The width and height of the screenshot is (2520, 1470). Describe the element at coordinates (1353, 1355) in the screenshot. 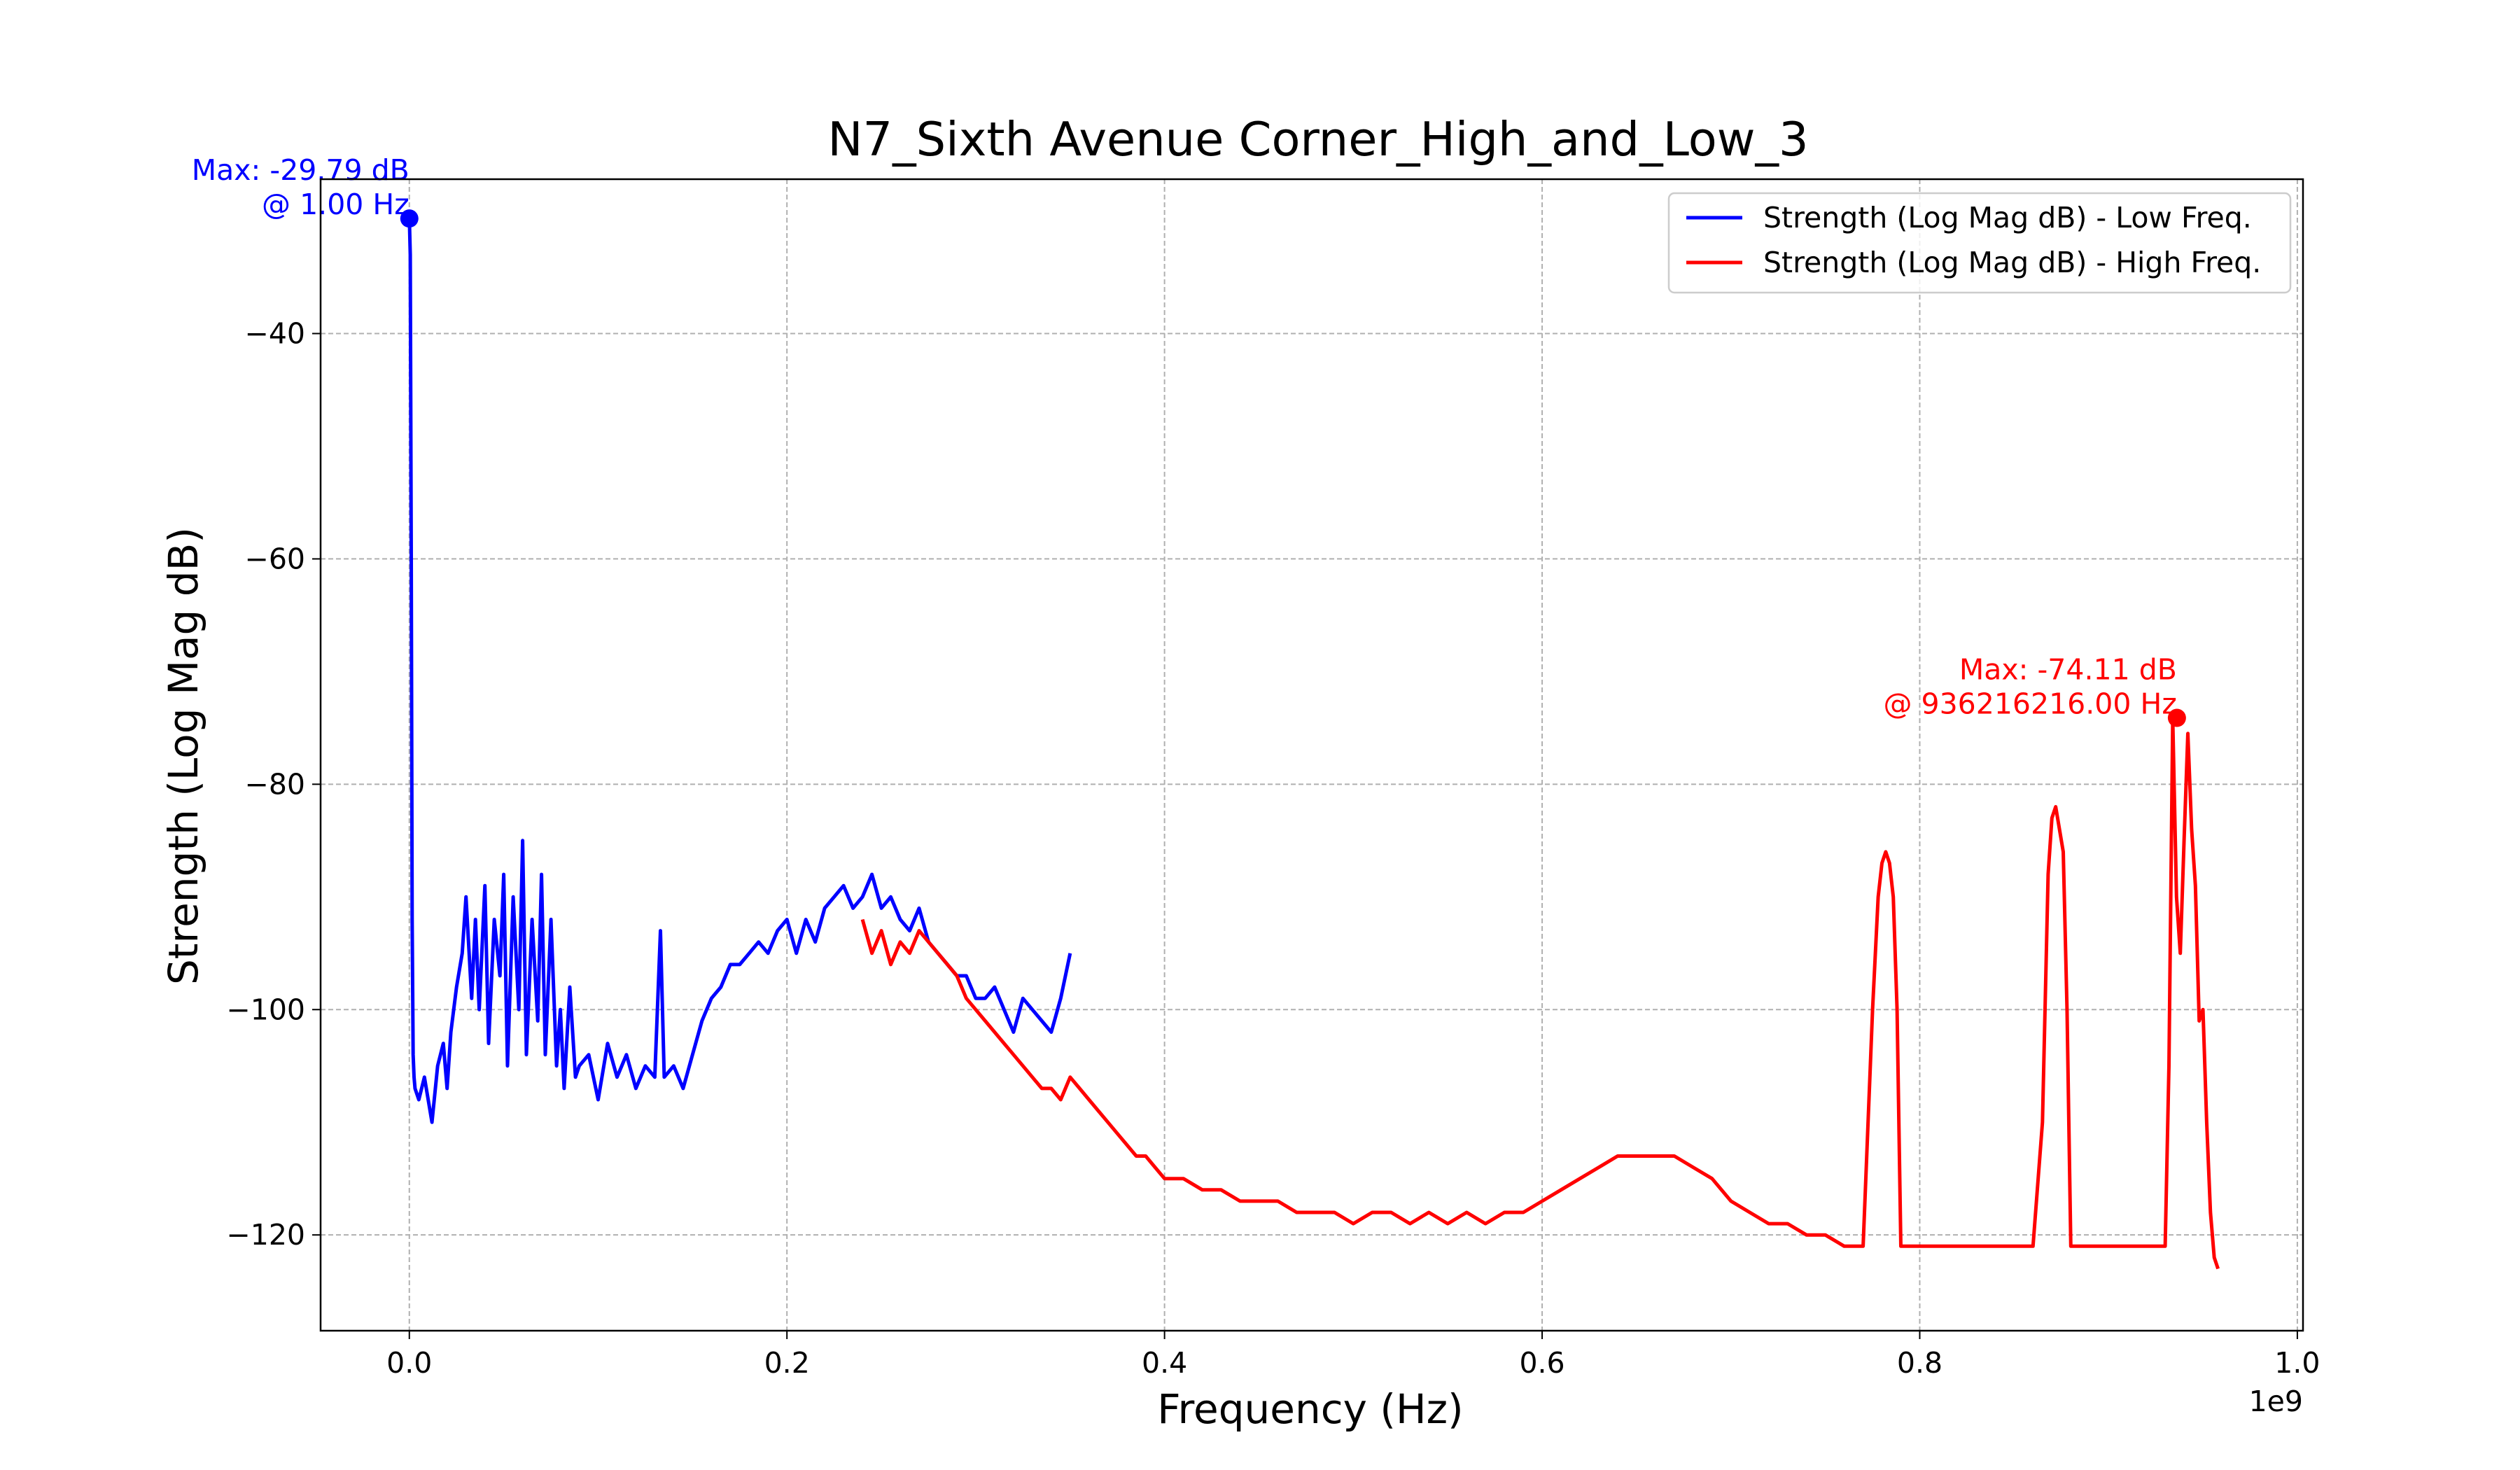

I see `x-axis-ticks: 0.0 0.2 0.4 0.6 0.8 1.0` at that location.